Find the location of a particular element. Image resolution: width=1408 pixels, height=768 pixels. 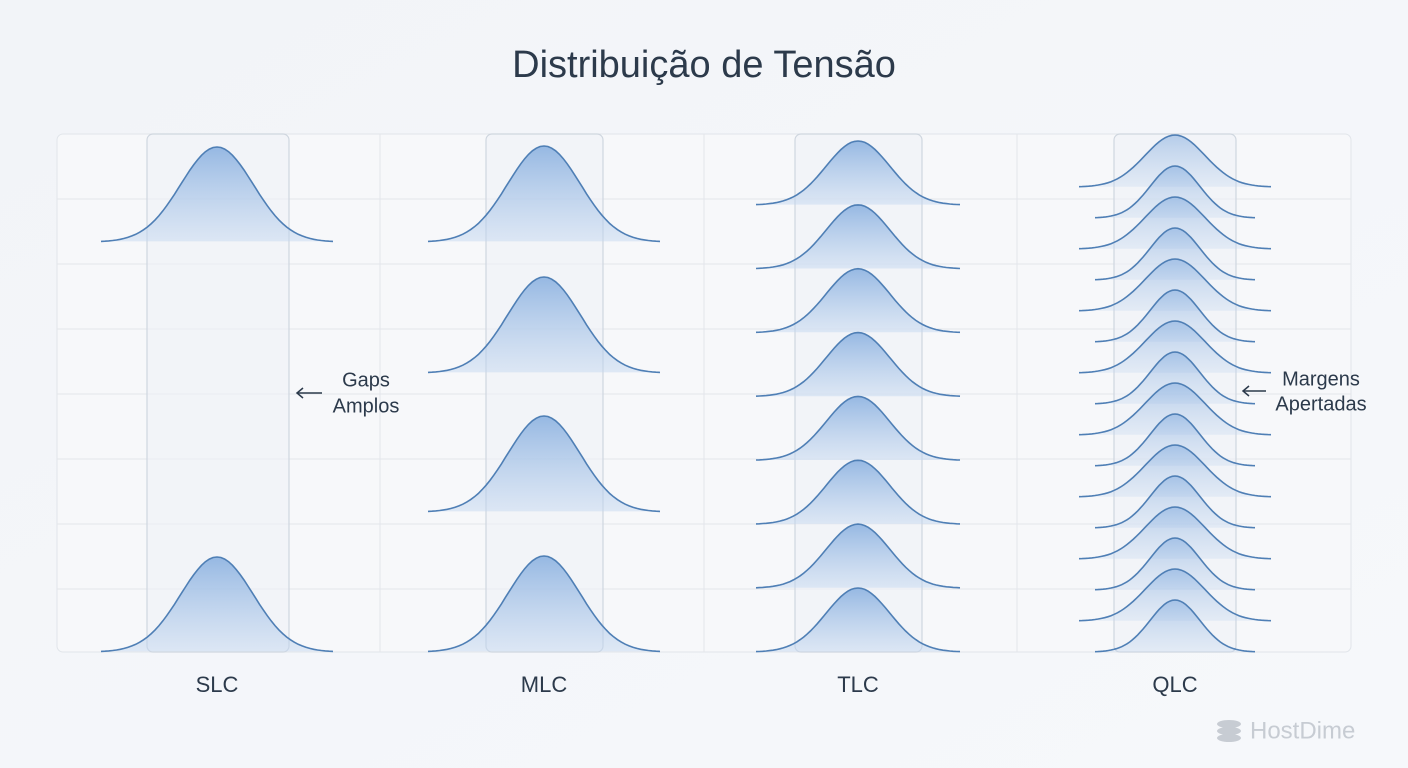

annotation-qlc: Margens Apertadas is located at coordinates (1304, 391).